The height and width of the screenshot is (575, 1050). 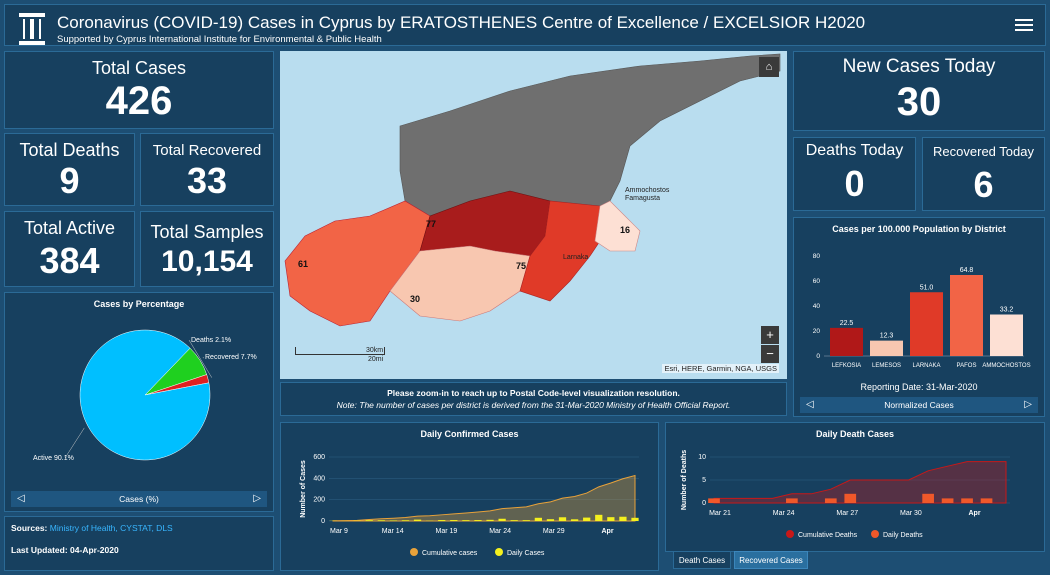 I want to click on x-tick: Mar 30, so click(x=911, y=513).